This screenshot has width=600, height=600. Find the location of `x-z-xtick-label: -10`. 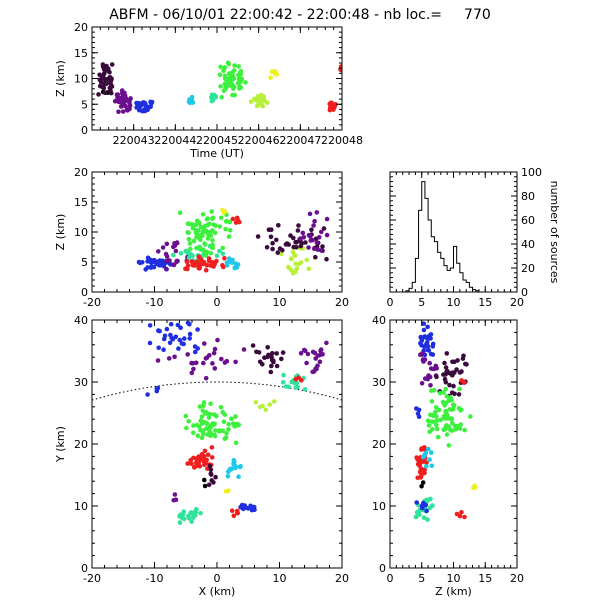

x-z-xtick-label: -10 is located at coordinates (155, 302).